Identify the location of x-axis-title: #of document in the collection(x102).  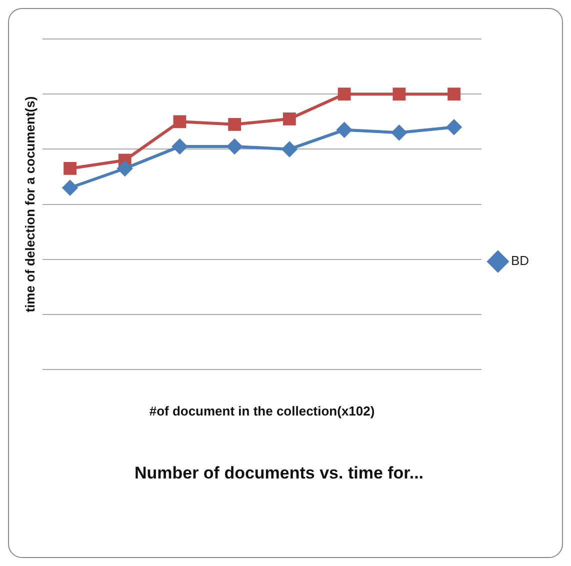
(262, 410).